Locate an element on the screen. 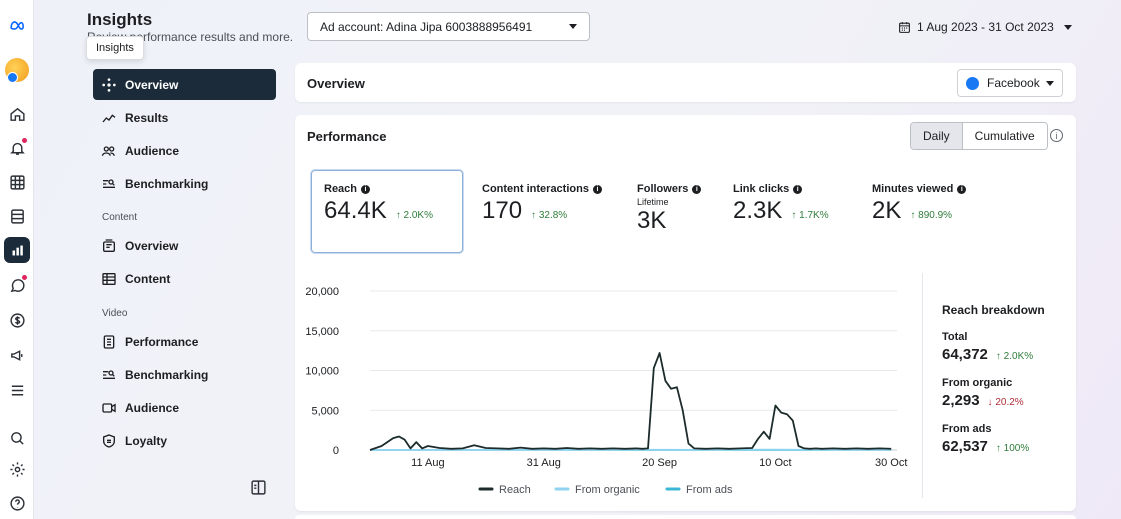  ad-account-select: Ad account: Adina Jipa 6003888956491 is located at coordinates (448, 26).